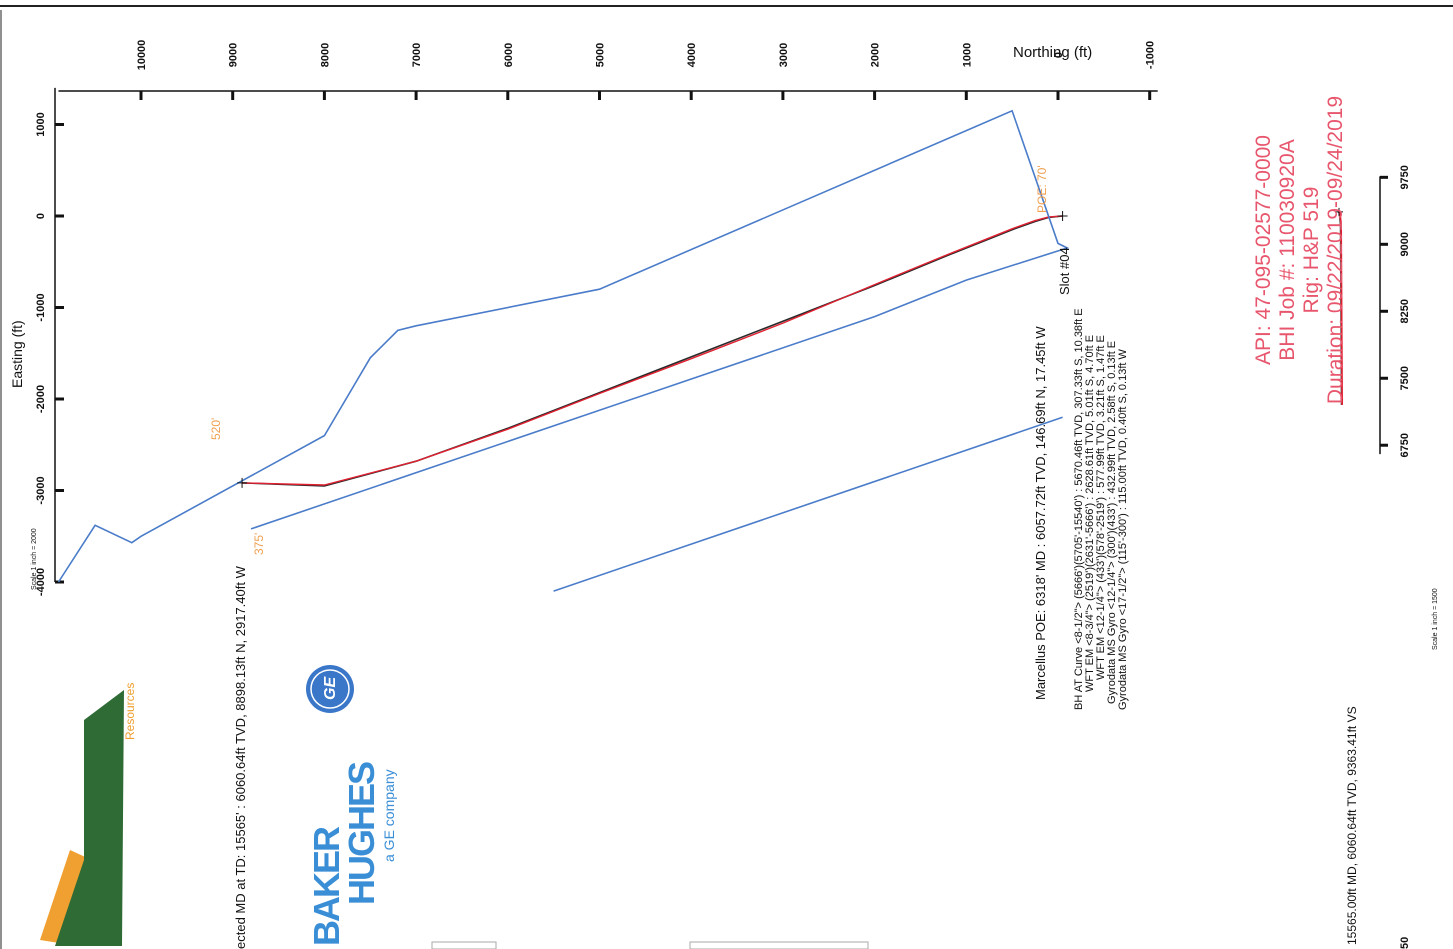  Describe the element at coordinates (259, 543) in the screenshot. I see `annotation-375-setback: 375'` at that location.